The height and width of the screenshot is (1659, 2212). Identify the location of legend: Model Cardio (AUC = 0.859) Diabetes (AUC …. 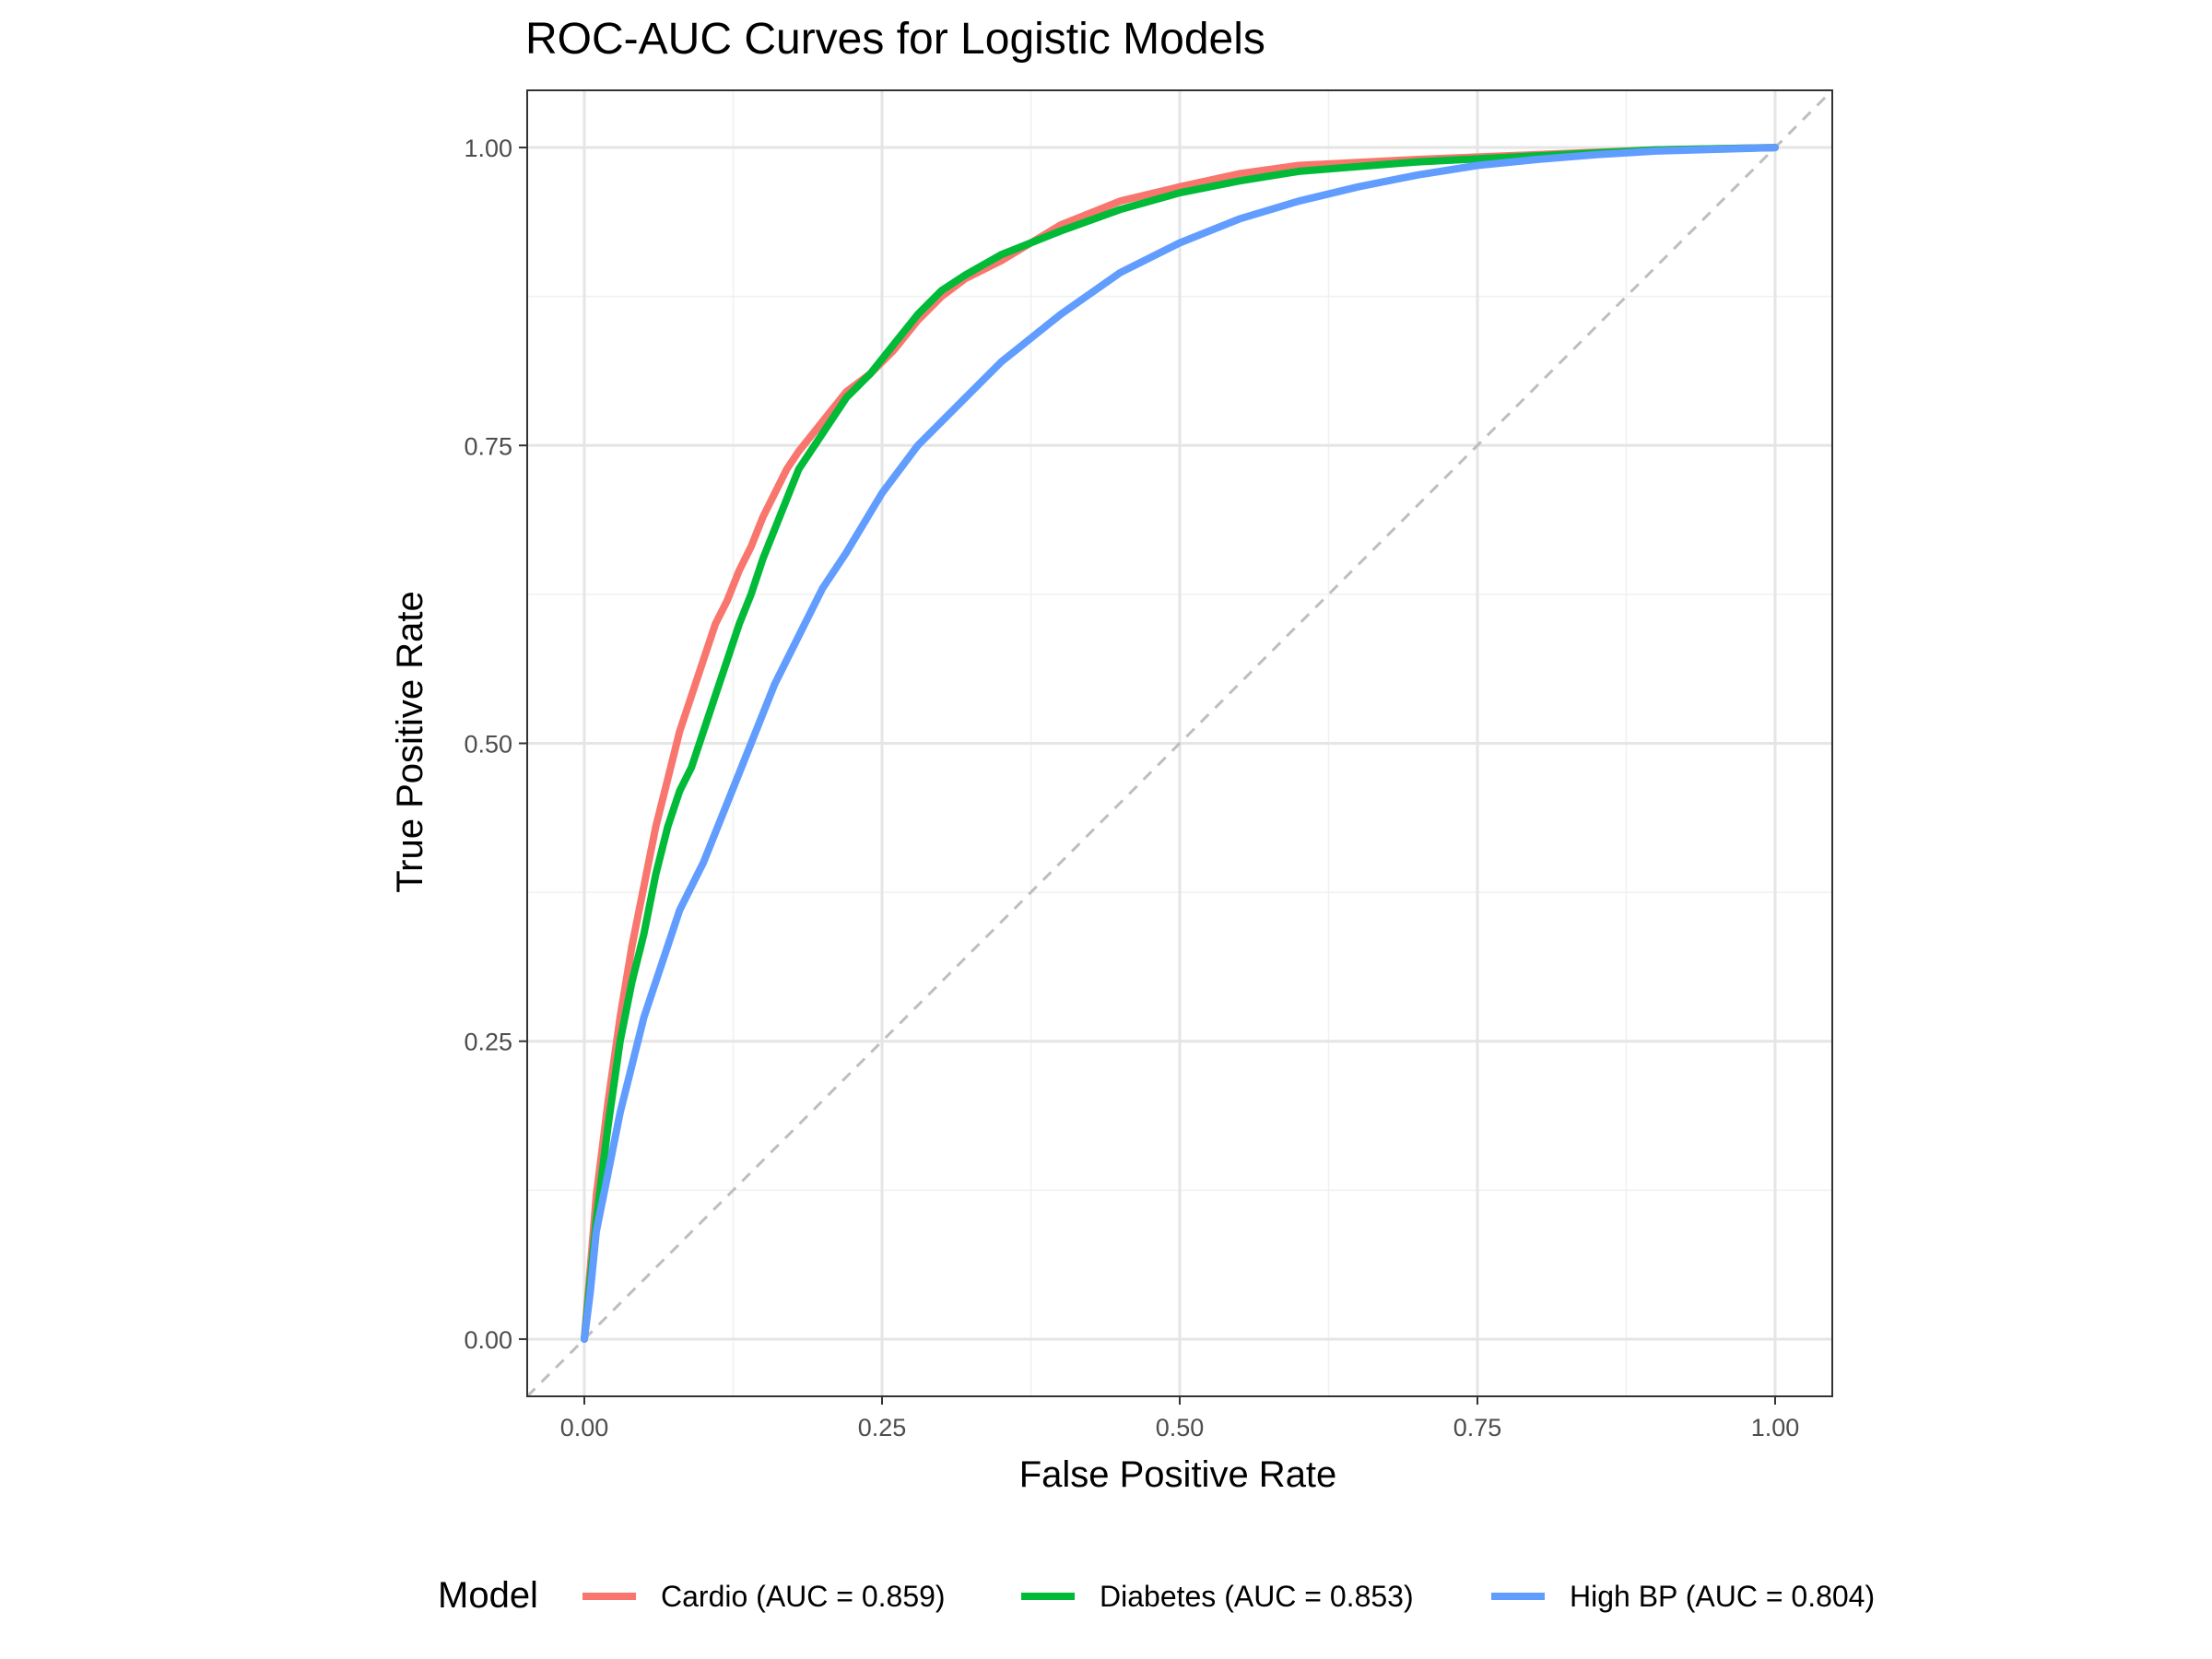
(1156, 1595).